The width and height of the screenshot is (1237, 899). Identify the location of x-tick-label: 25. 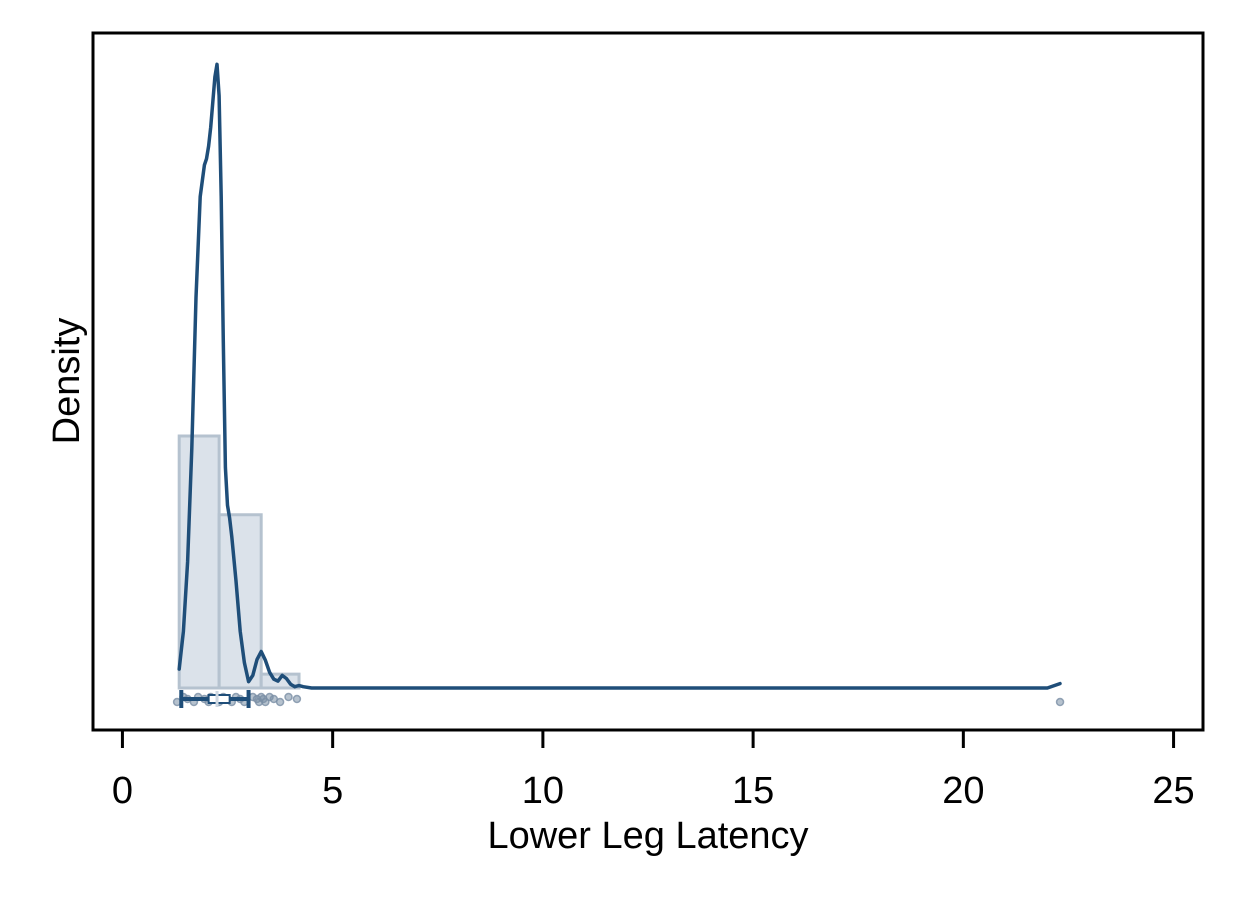
(1173, 791).